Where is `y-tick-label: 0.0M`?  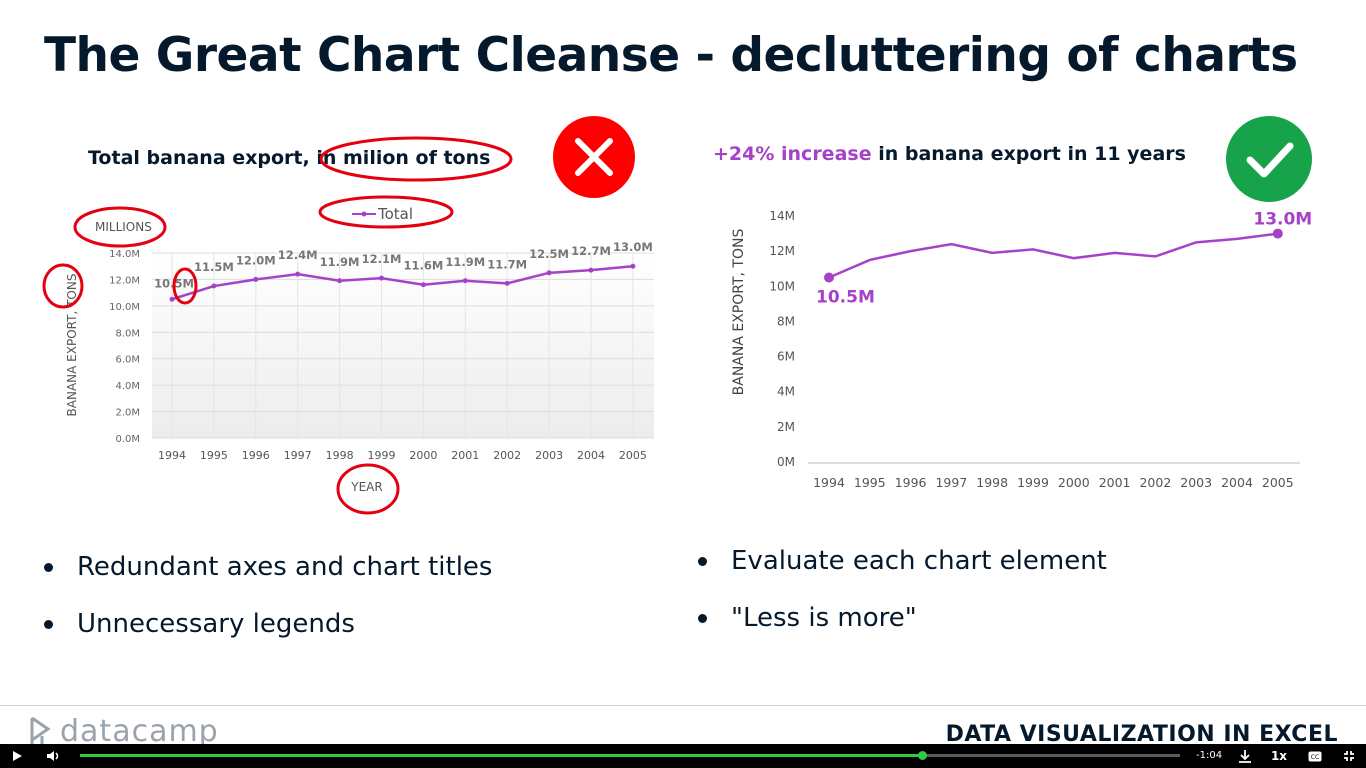 y-tick-label: 0.0M is located at coordinates (127, 439).